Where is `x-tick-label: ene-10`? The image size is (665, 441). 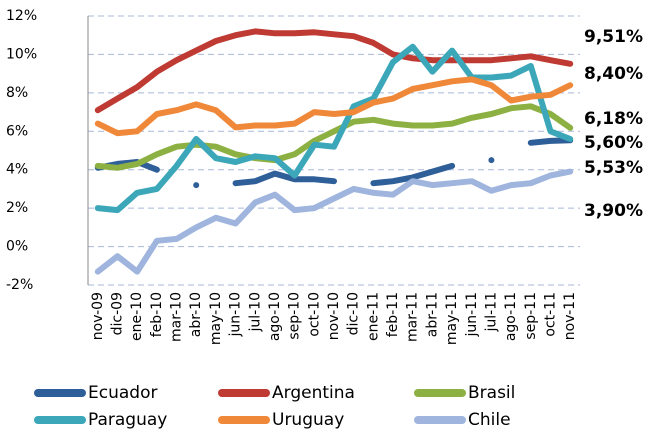 x-tick-label: ene-10 is located at coordinates (137, 316).